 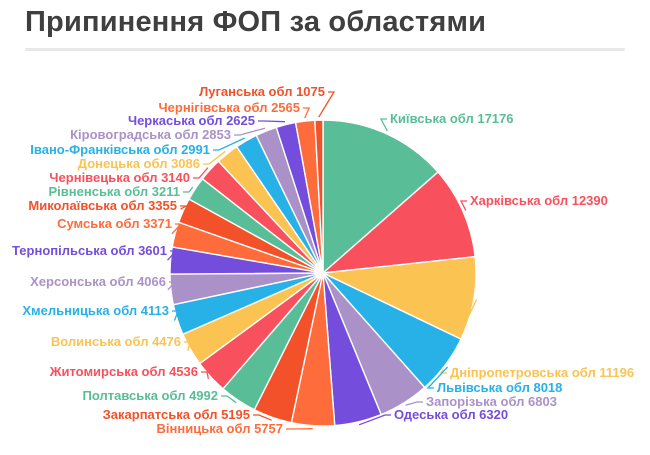 What do you see at coordinates (229, 107) in the screenshot?
I see `slice-label: Чернігівська обл 2565` at bounding box center [229, 107].